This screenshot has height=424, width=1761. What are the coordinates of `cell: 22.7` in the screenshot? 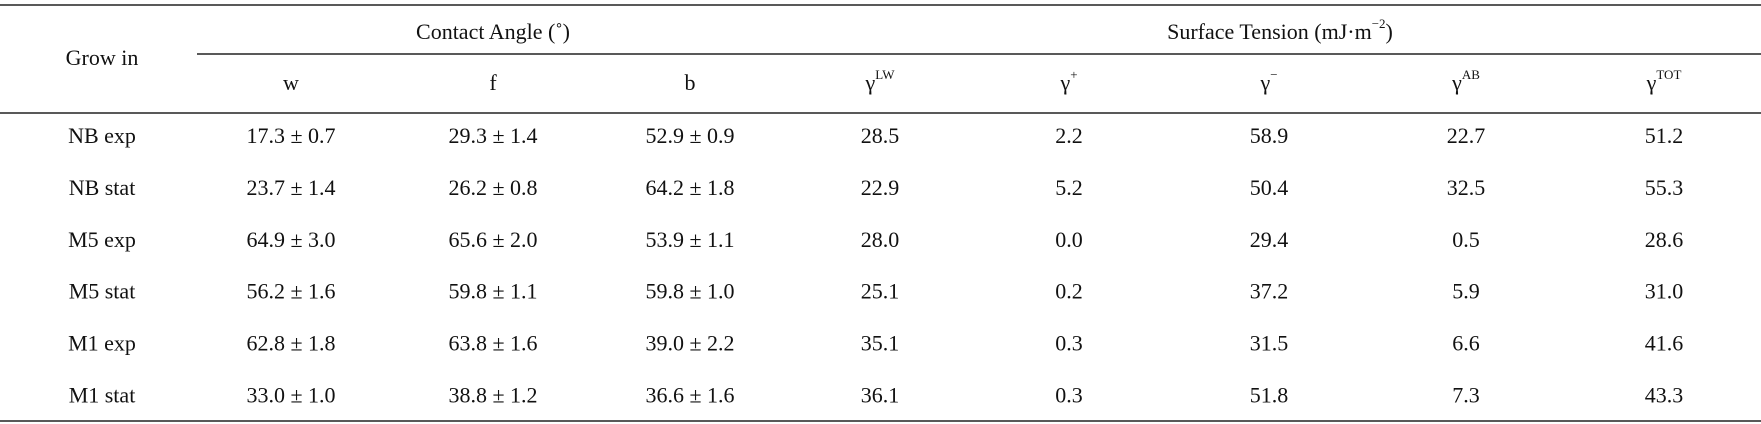 It's located at (1466, 135).